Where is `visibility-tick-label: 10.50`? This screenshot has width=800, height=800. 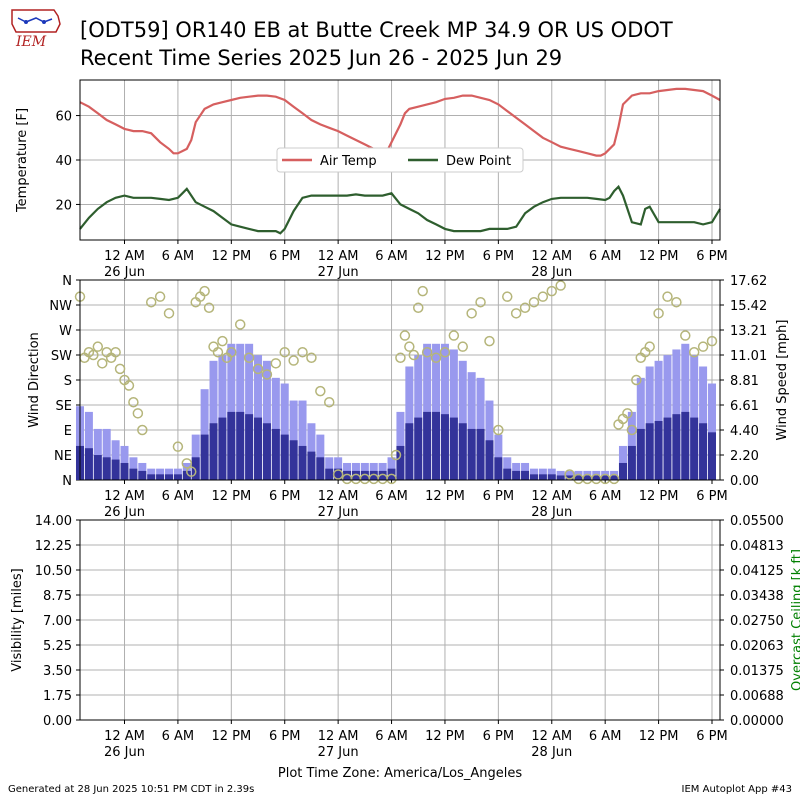
visibility-tick-label: 10.50 is located at coordinates (53, 571).